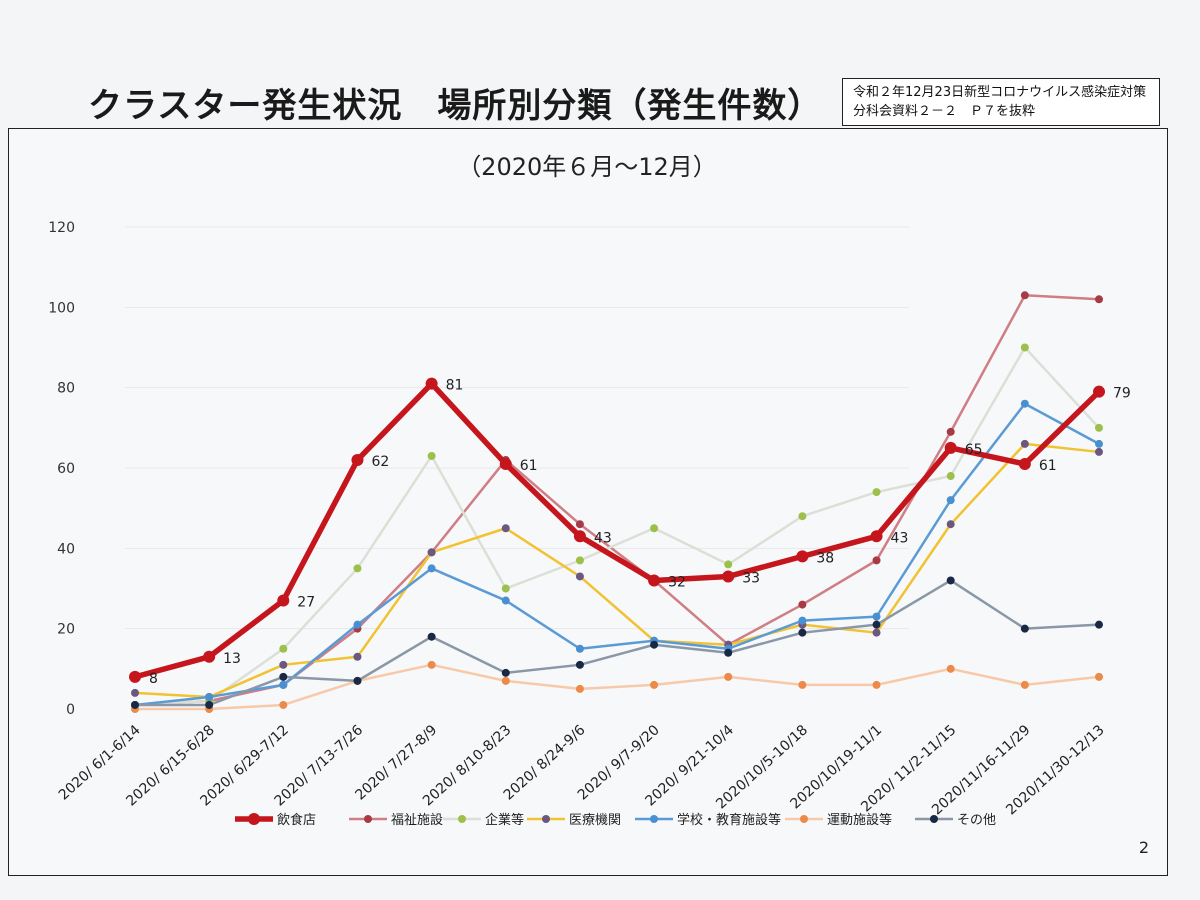  What do you see at coordinates (944, 111) in the screenshot?
I see `source-line-2: 分科会資料２－２ Ｐ７を抜粋` at bounding box center [944, 111].